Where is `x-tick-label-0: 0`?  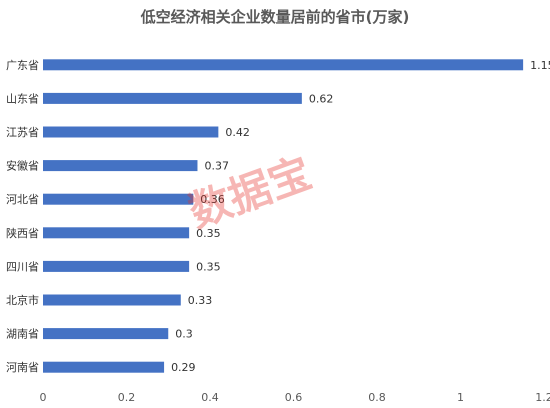
x-tick-label-0: 0 is located at coordinates (43, 397).